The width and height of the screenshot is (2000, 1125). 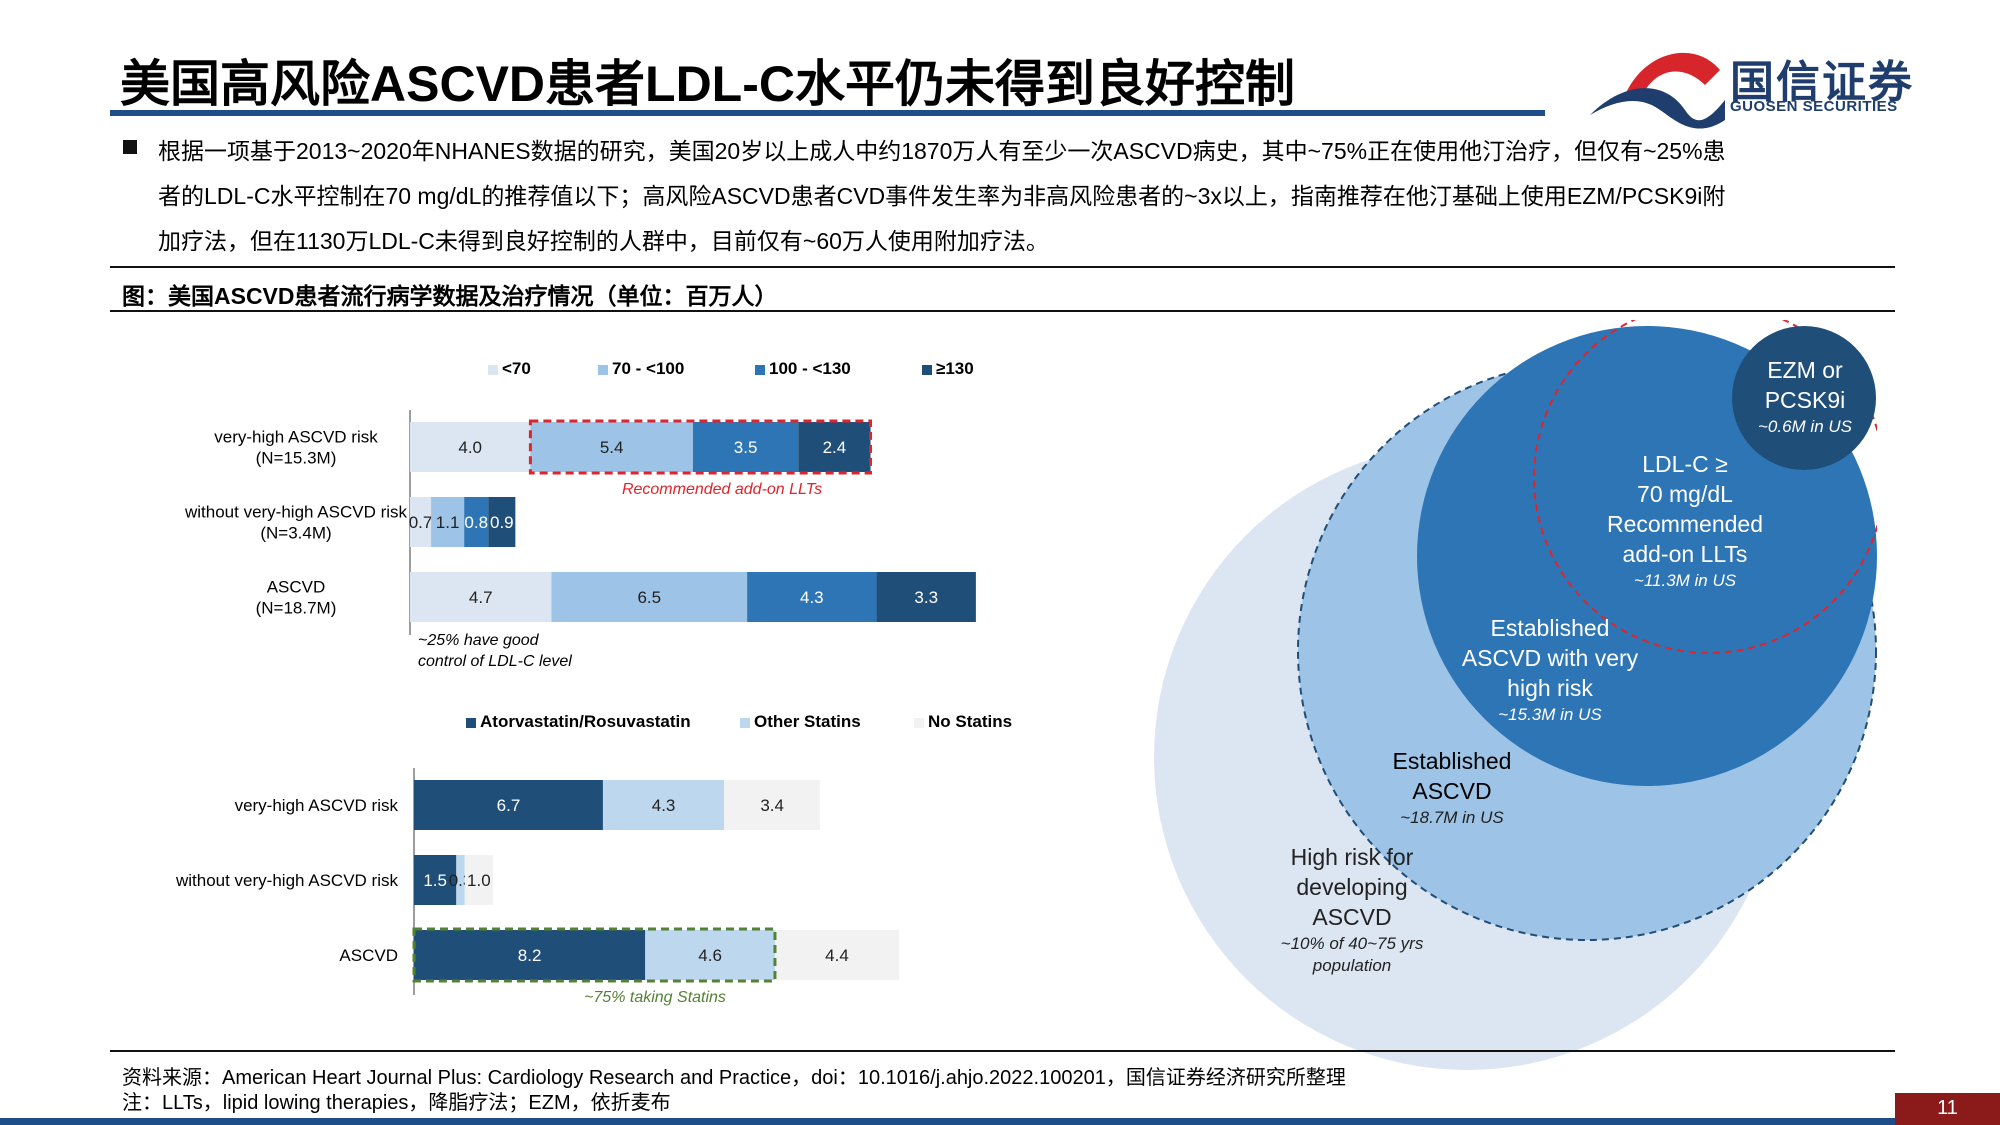 I want to click on venn-label-4-1: PCSK9i, so click(x=1805, y=400).